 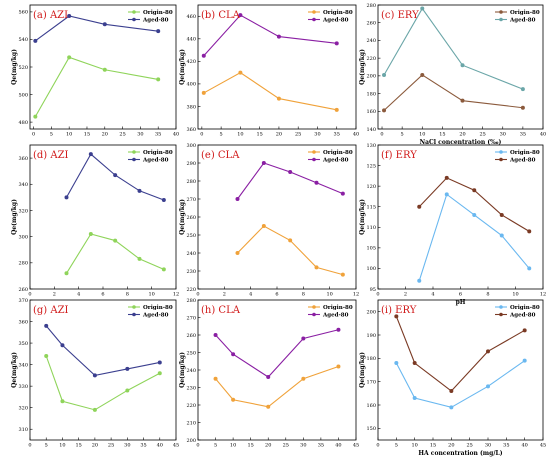 I want to click on y-tick-label: 350, so click(x=23, y=344).